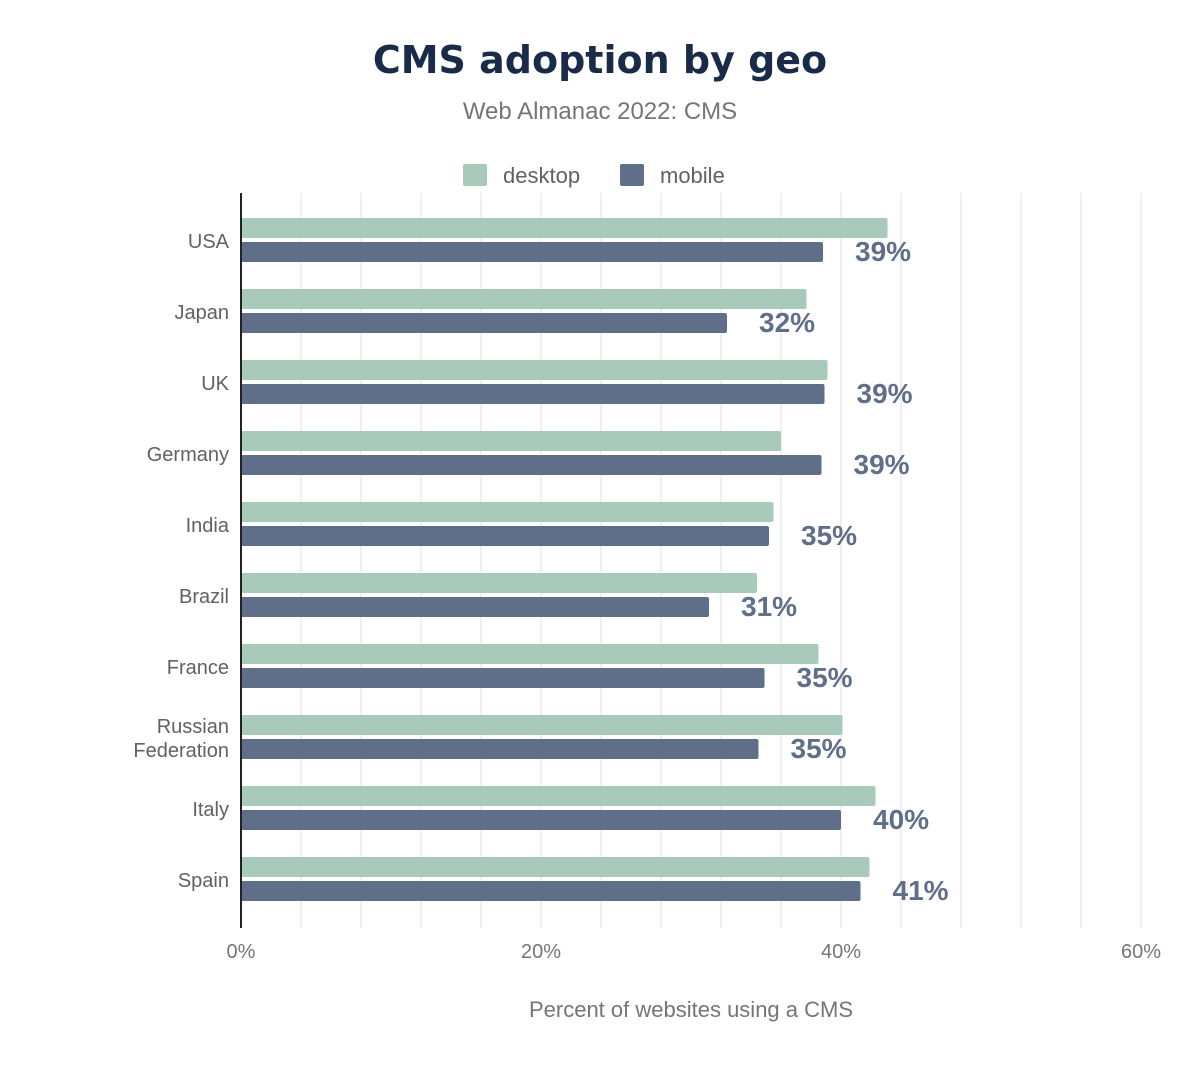 The width and height of the screenshot is (1200, 1076). Describe the element at coordinates (1141, 952) in the screenshot. I see `x-tick-label: 60%` at that location.